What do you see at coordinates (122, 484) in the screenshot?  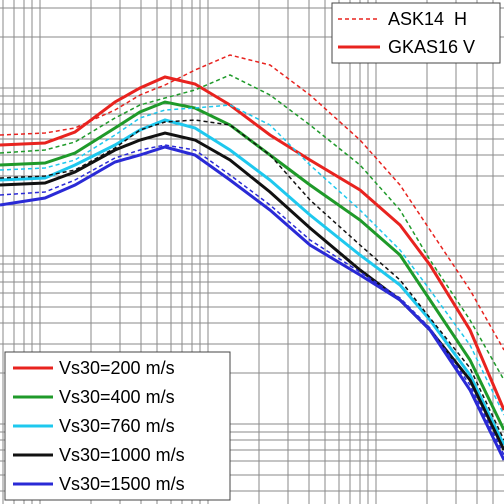 I see `legend-label: Vs30=1500 m/s` at bounding box center [122, 484].